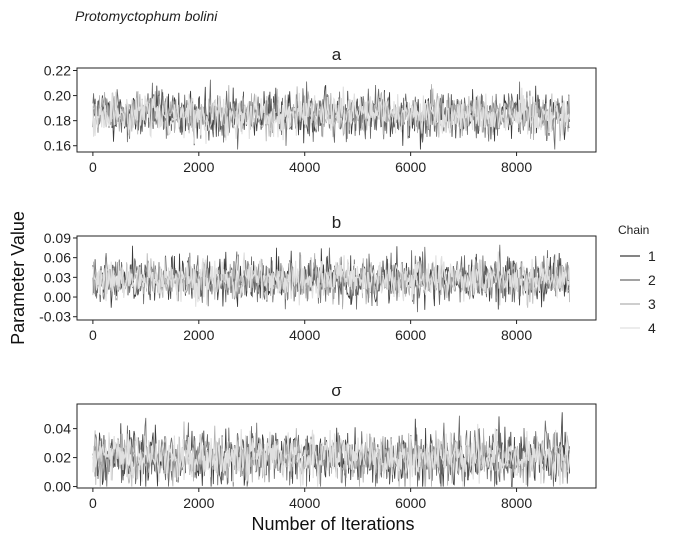 This screenshot has width=673, height=542. I want to click on x-tick-label-b-2: 4000, so click(304, 335).